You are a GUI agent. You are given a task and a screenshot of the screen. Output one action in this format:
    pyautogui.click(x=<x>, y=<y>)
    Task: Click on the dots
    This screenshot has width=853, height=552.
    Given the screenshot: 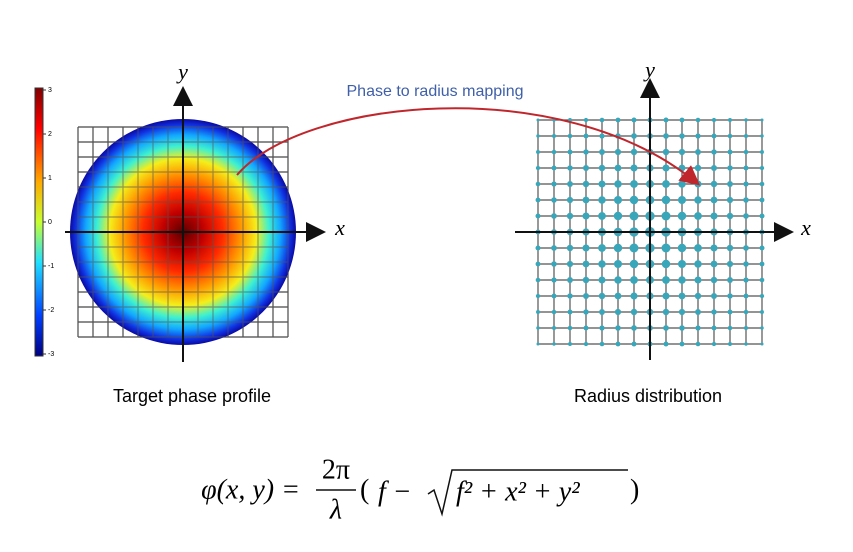 What is the action you would take?
    pyautogui.click(x=650, y=232)
    